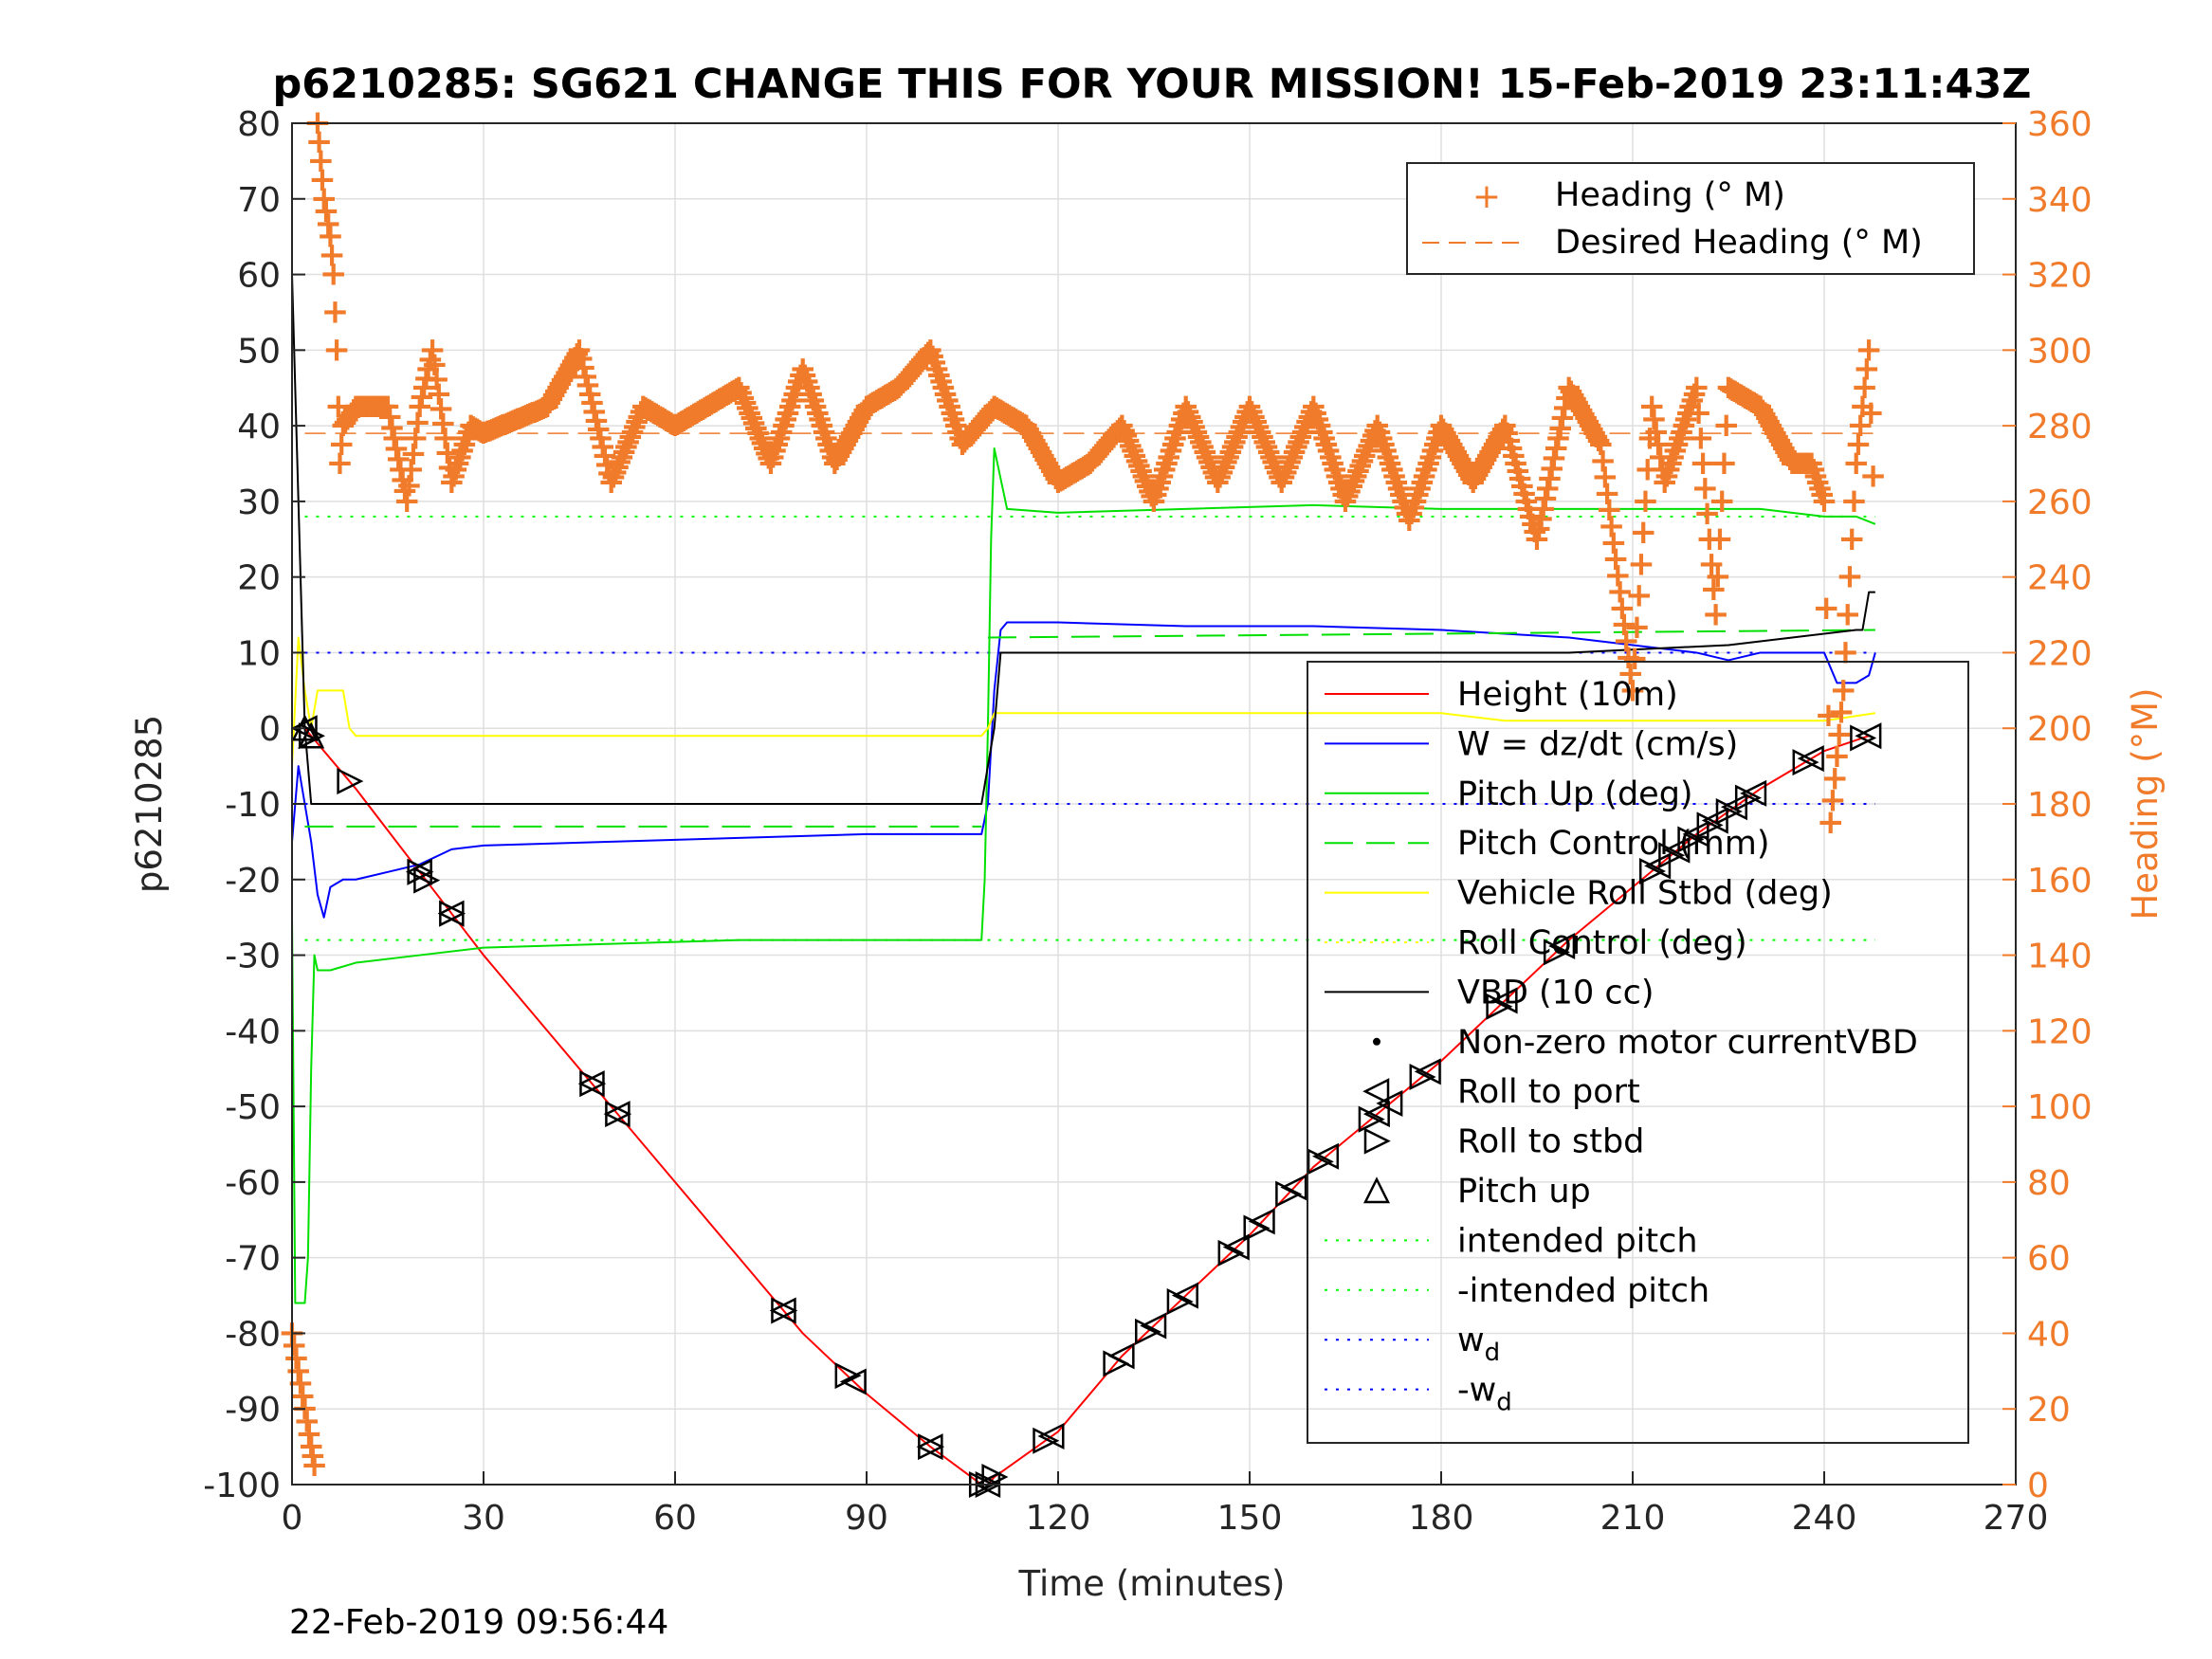 The height and width of the screenshot is (1659, 2212). Describe the element at coordinates (259, 124) in the screenshot. I see `y-tick-label-left-0: 80` at that location.